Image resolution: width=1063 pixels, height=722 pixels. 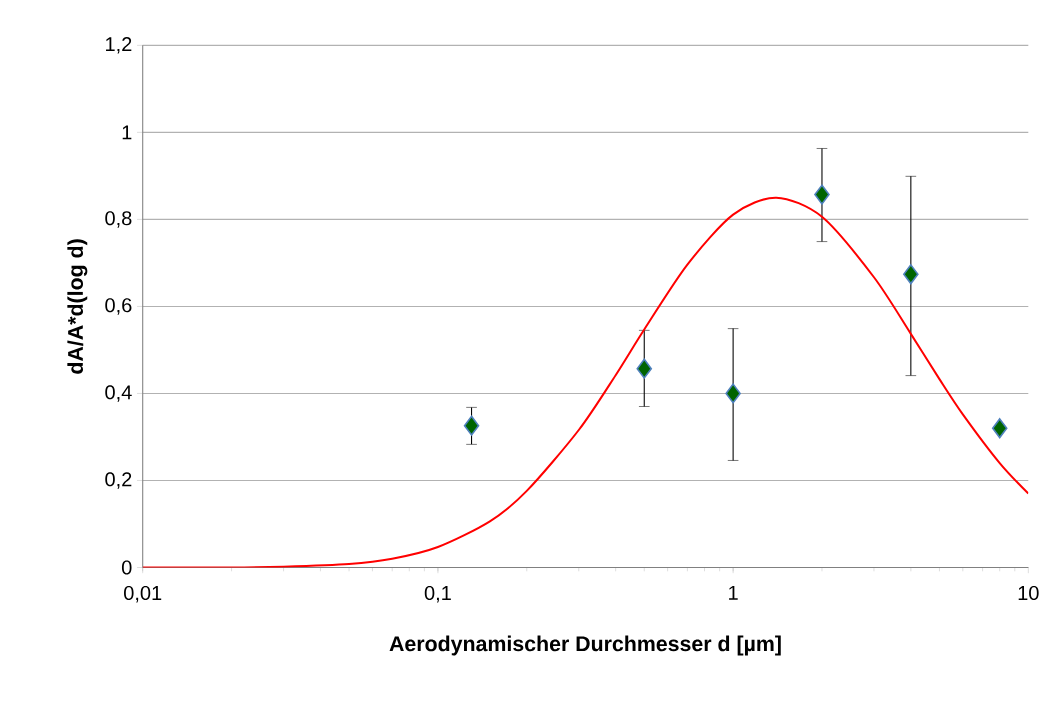 I want to click on y-tick-label: 0,4, so click(x=118, y=393).